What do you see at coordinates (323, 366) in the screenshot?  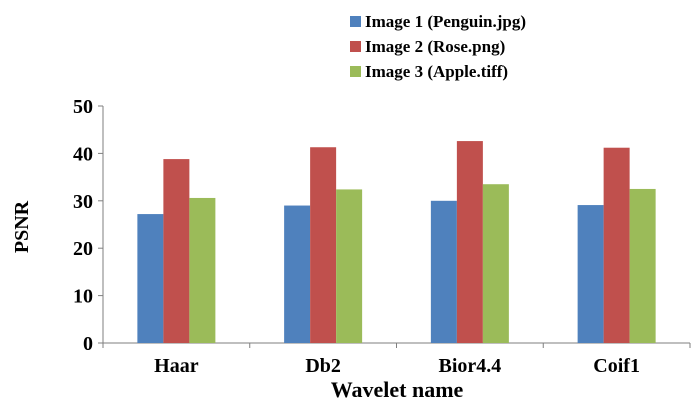 I see `x-tick-label: Db2` at bounding box center [323, 366].